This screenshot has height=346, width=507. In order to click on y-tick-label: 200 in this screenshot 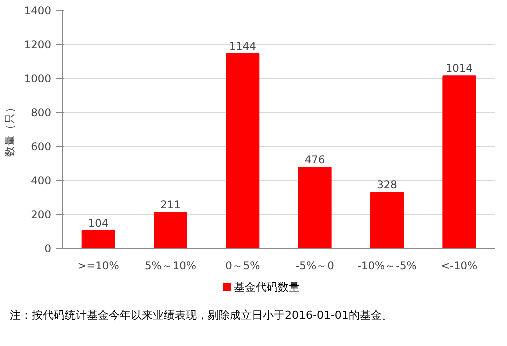, I will do `click(41, 215)`.